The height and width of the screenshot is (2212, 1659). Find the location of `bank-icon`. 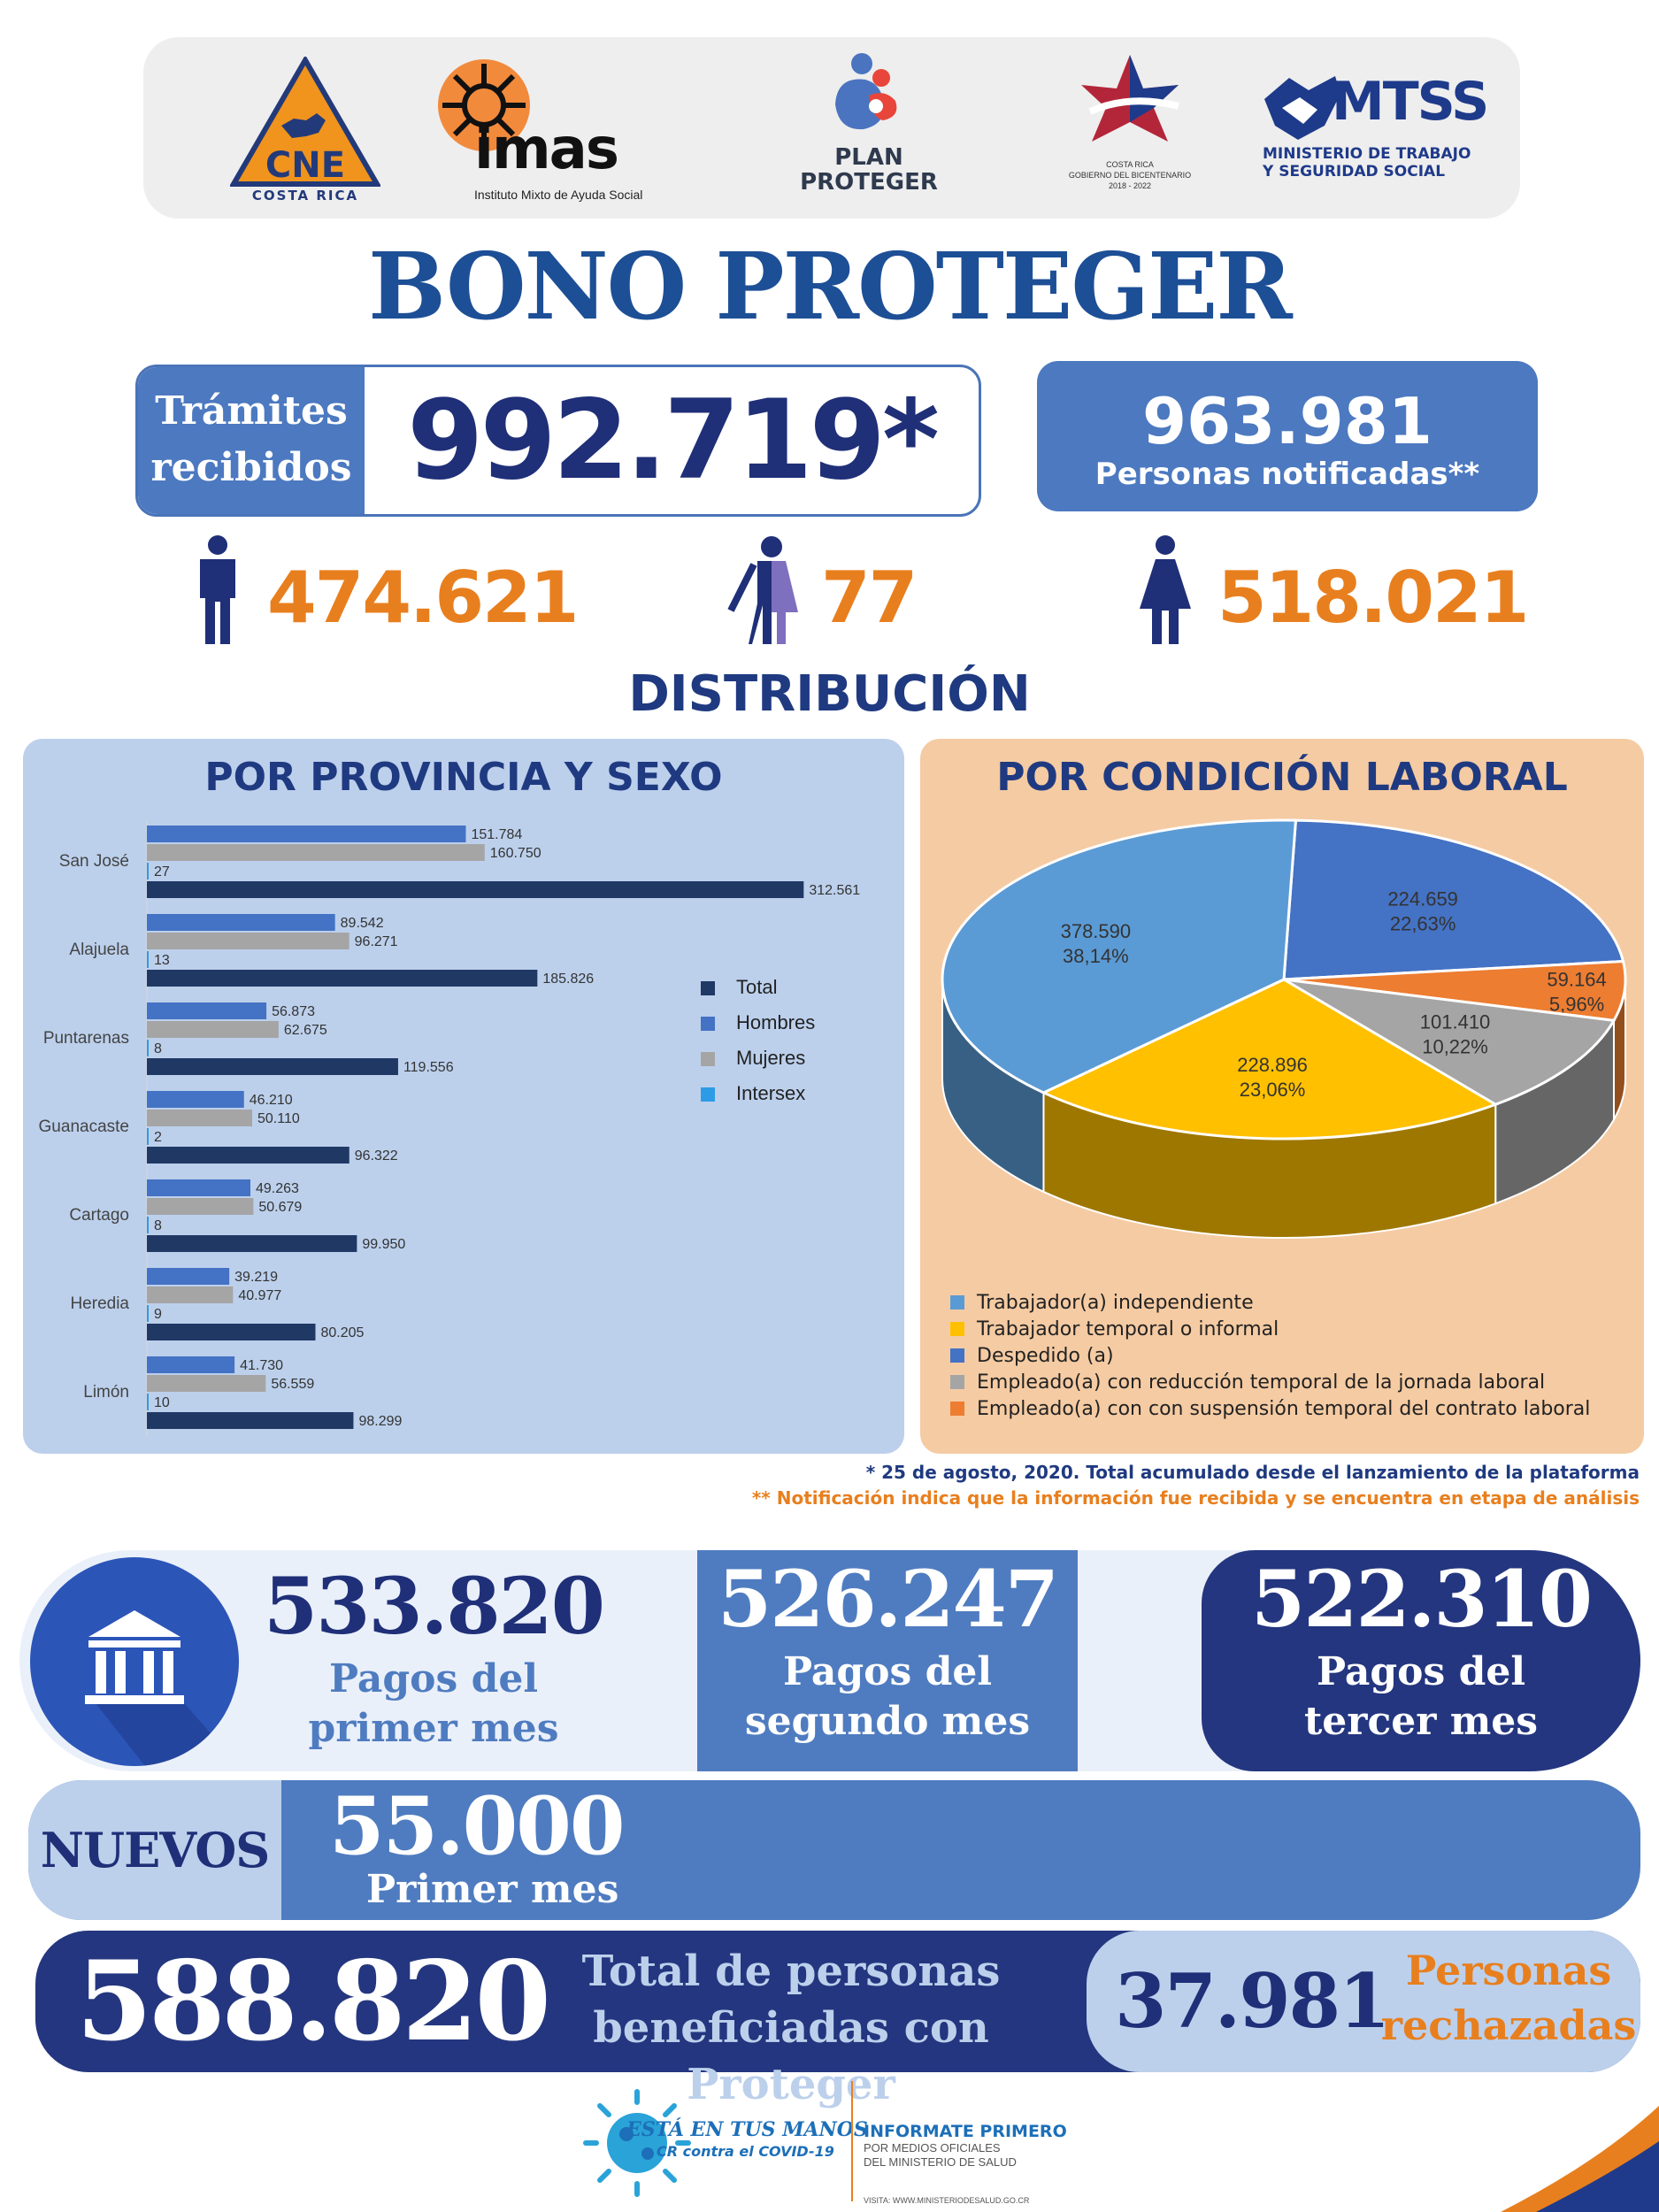

bank-icon is located at coordinates (162, 1688).